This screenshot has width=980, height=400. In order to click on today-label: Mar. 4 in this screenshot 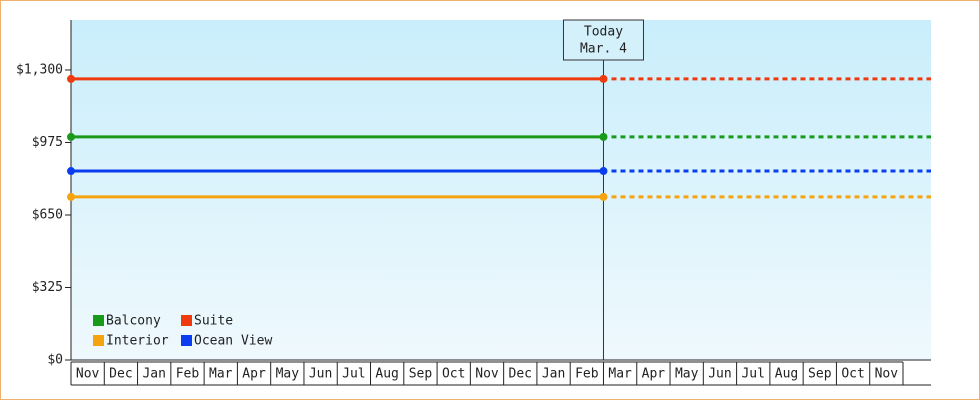, I will do `click(603, 49)`.